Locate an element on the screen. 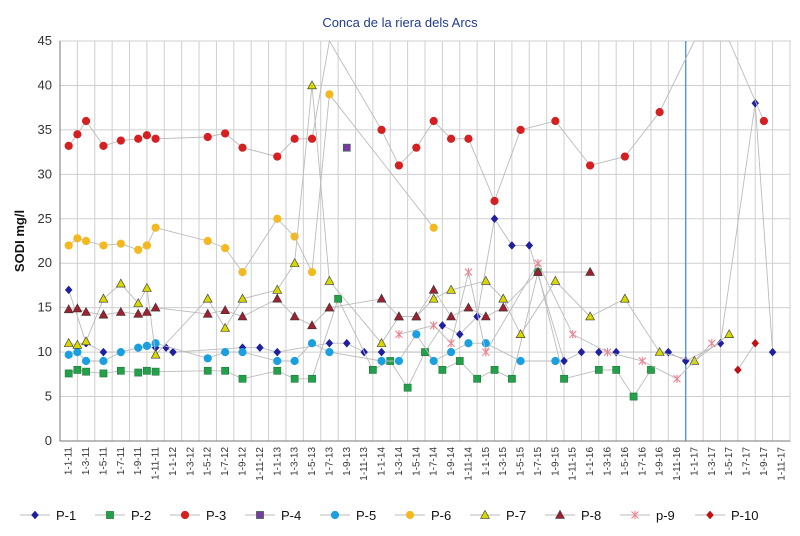 The image size is (800, 536). legend-item-p-5: P-5 is located at coordinates (348, 515).